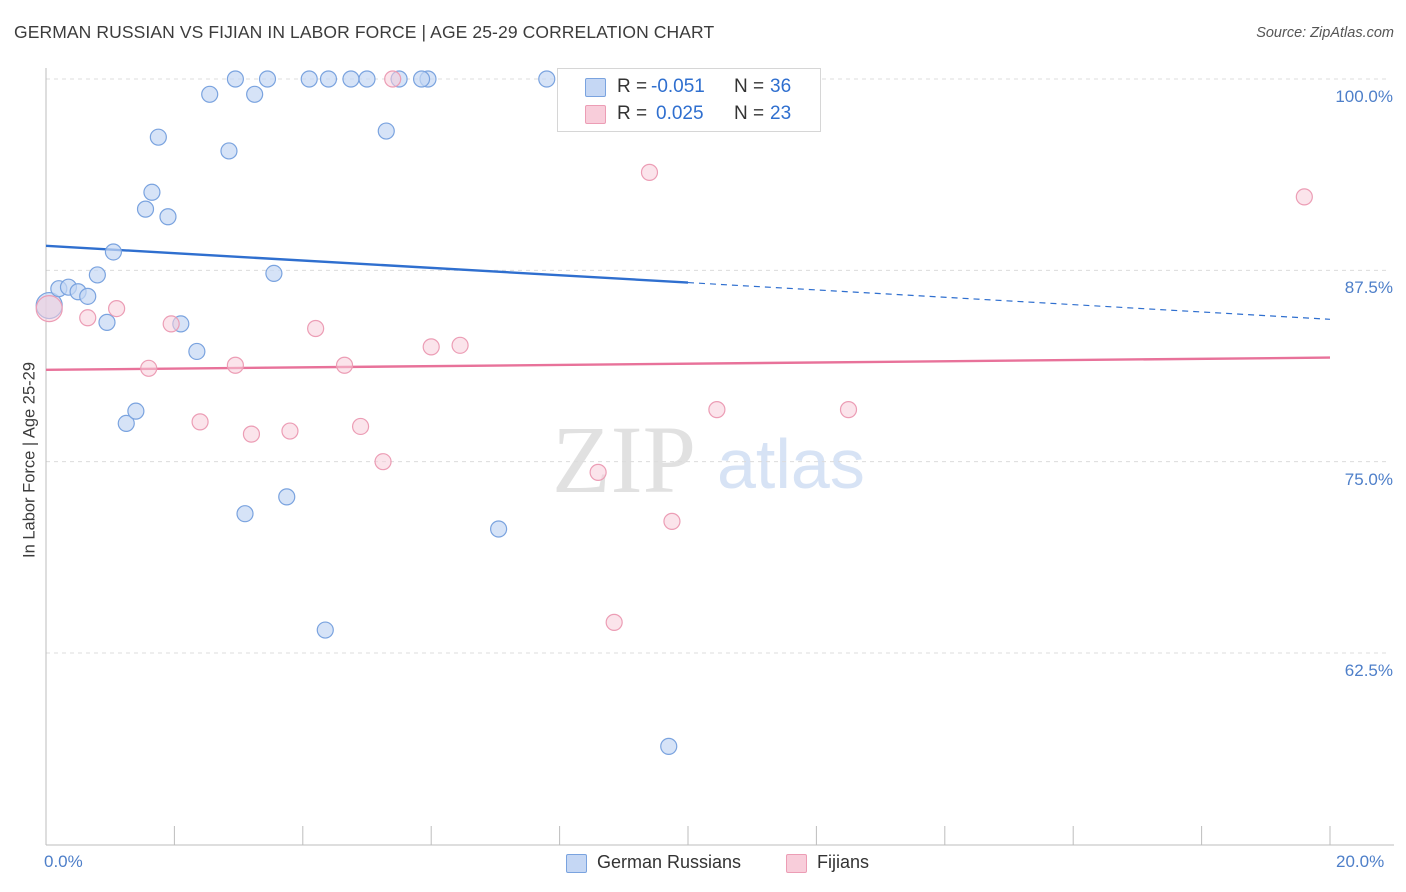  I want to click on watermark-atlas: atlas, so click(791, 464).